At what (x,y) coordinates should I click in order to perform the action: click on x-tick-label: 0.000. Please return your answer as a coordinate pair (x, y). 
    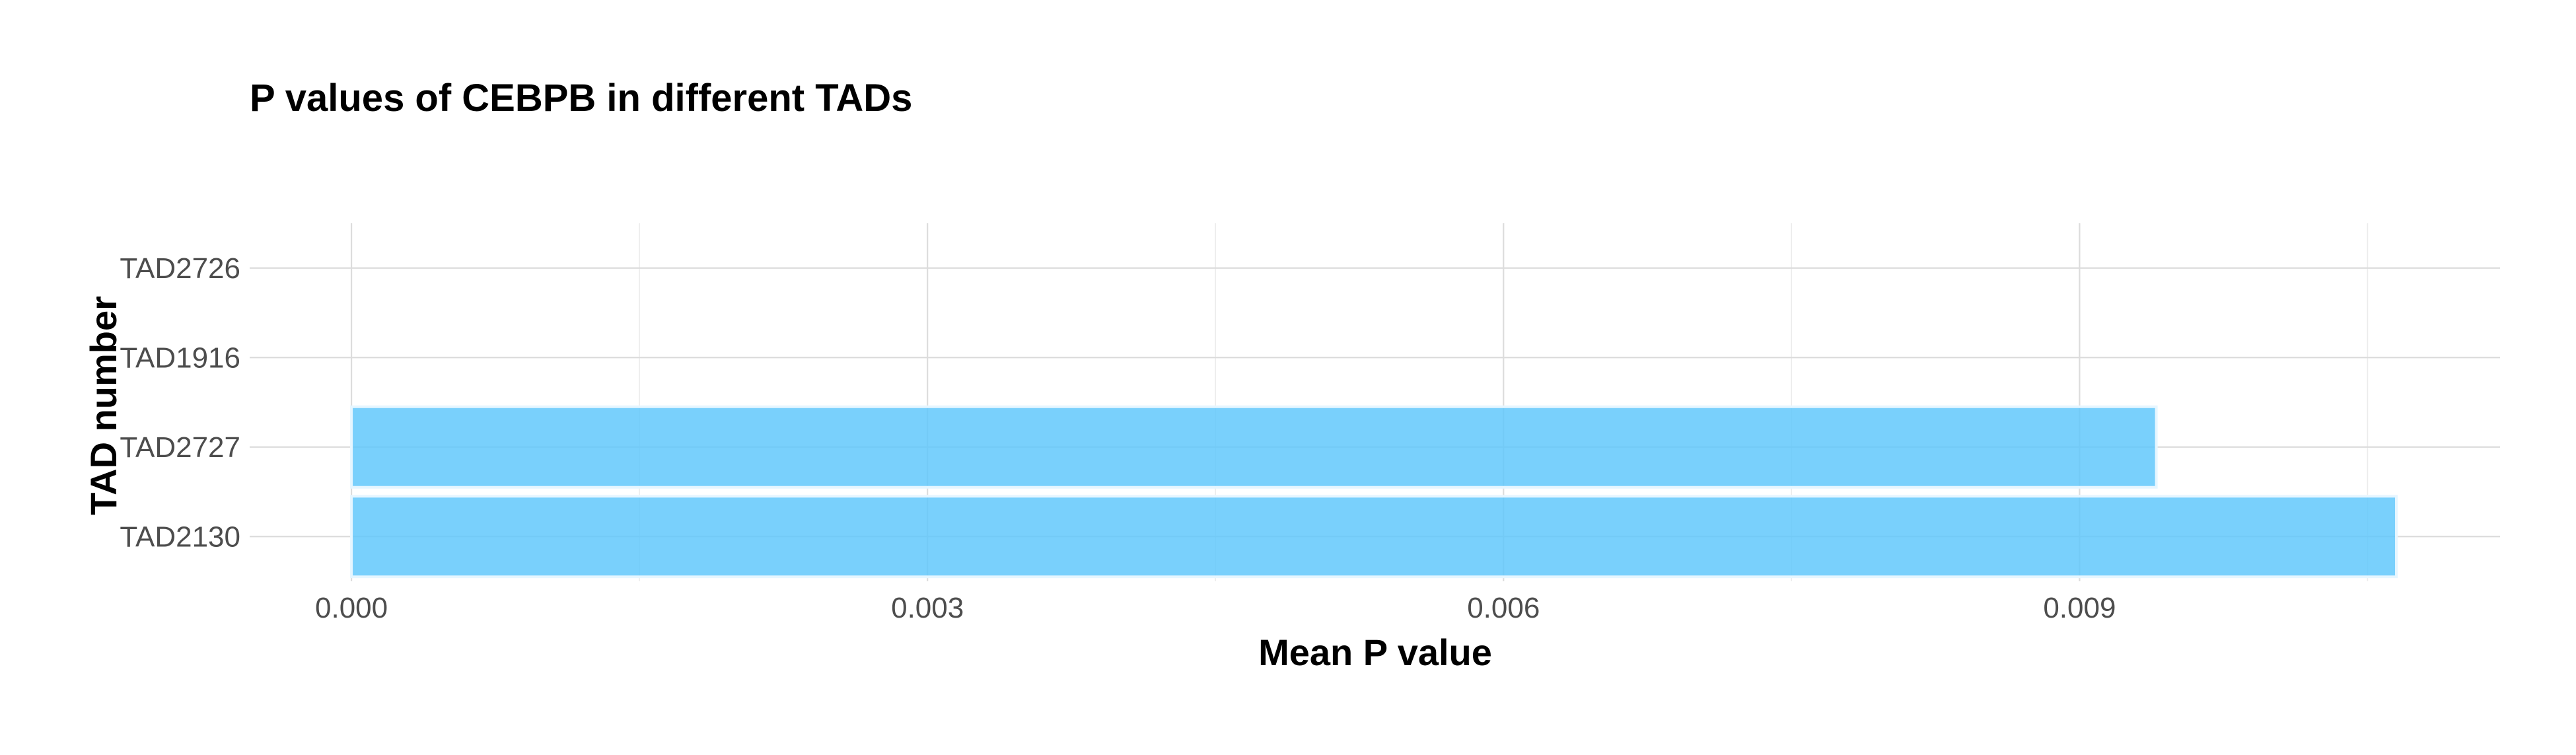
    Looking at the image, I should click on (351, 608).